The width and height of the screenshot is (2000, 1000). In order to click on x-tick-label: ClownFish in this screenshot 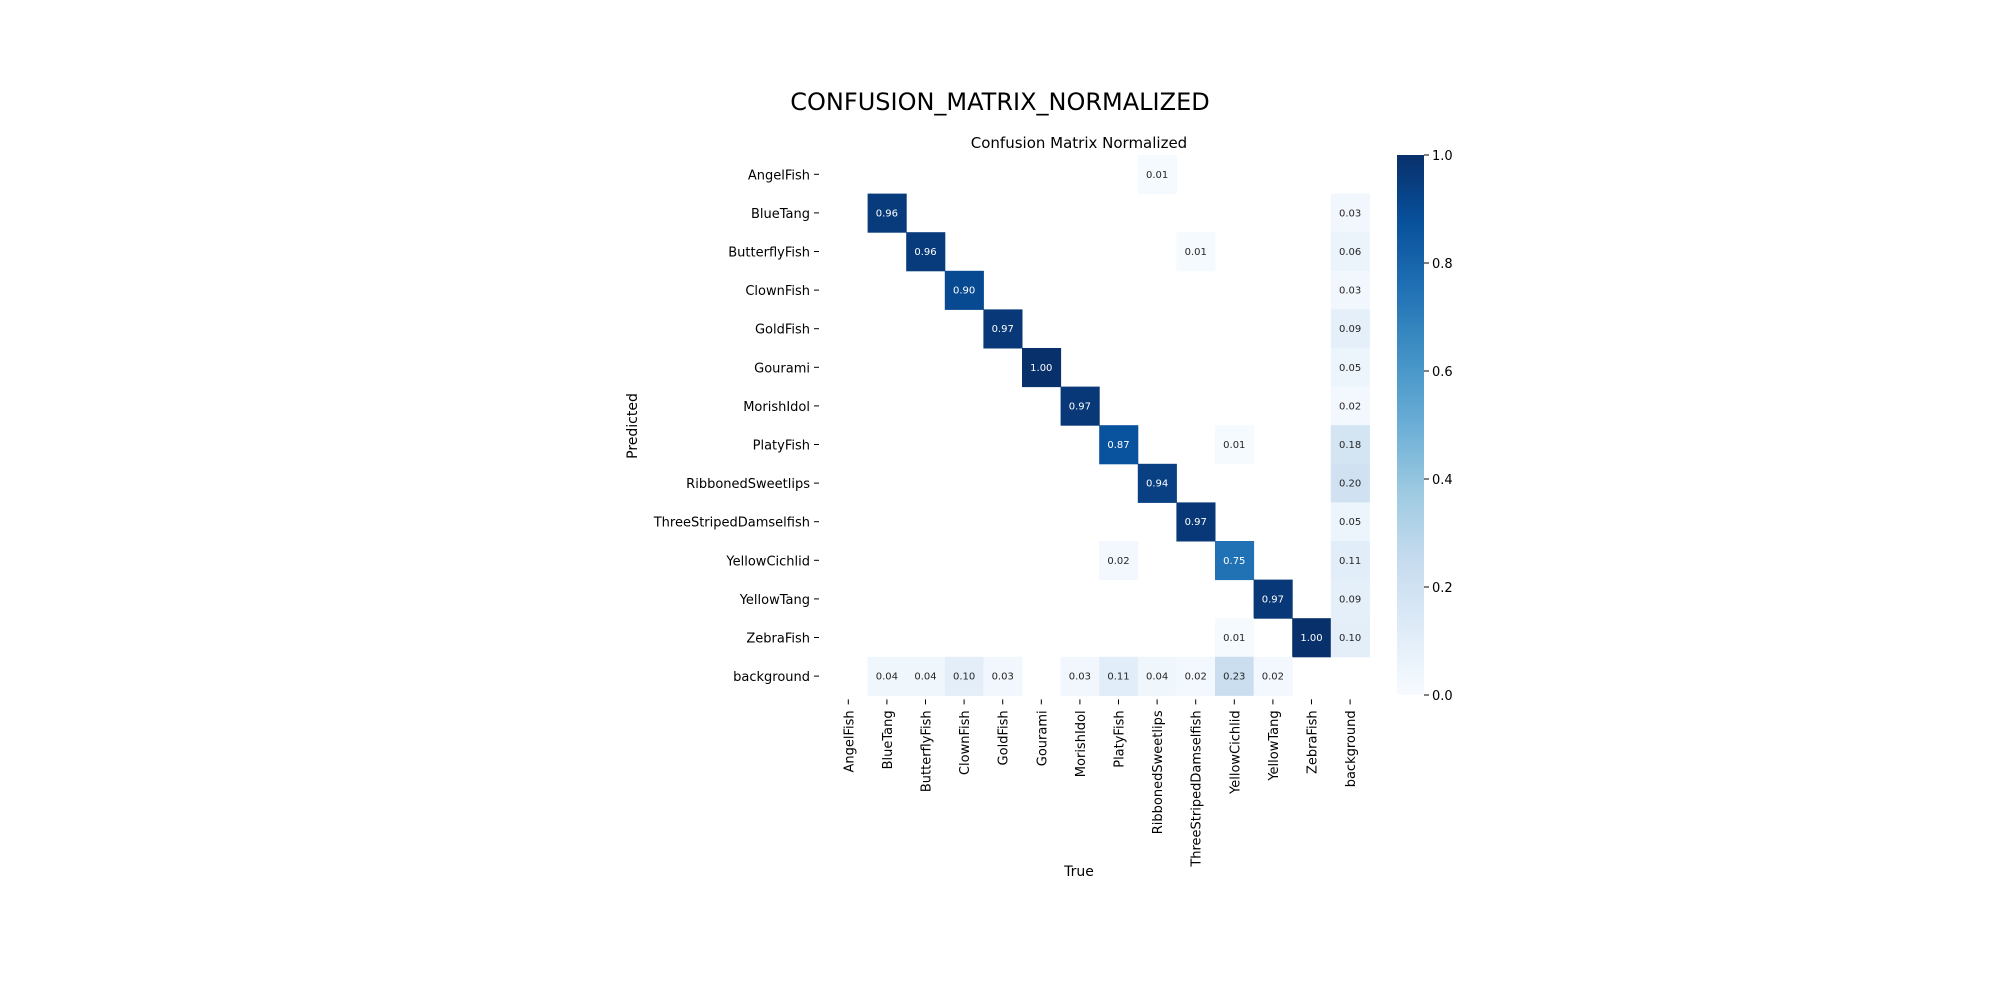, I will do `click(965, 742)`.